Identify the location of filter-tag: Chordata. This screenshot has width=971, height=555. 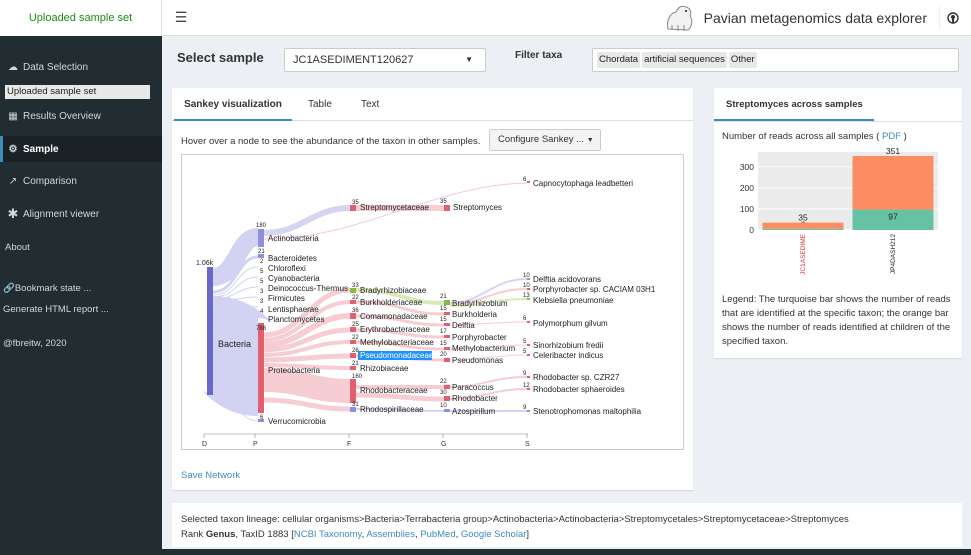
(619, 60).